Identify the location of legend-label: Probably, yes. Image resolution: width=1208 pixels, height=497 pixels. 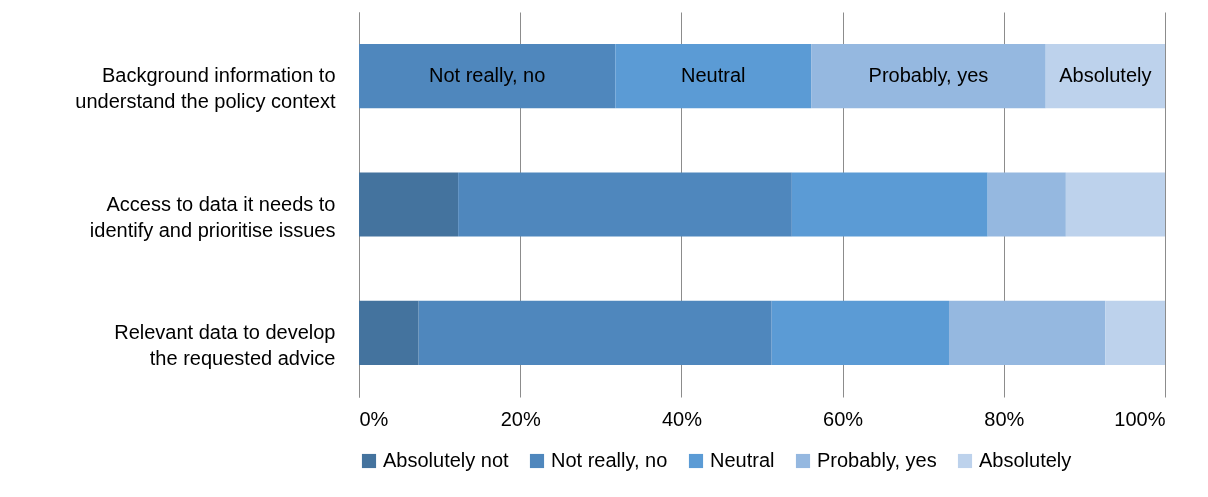
(877, 460).